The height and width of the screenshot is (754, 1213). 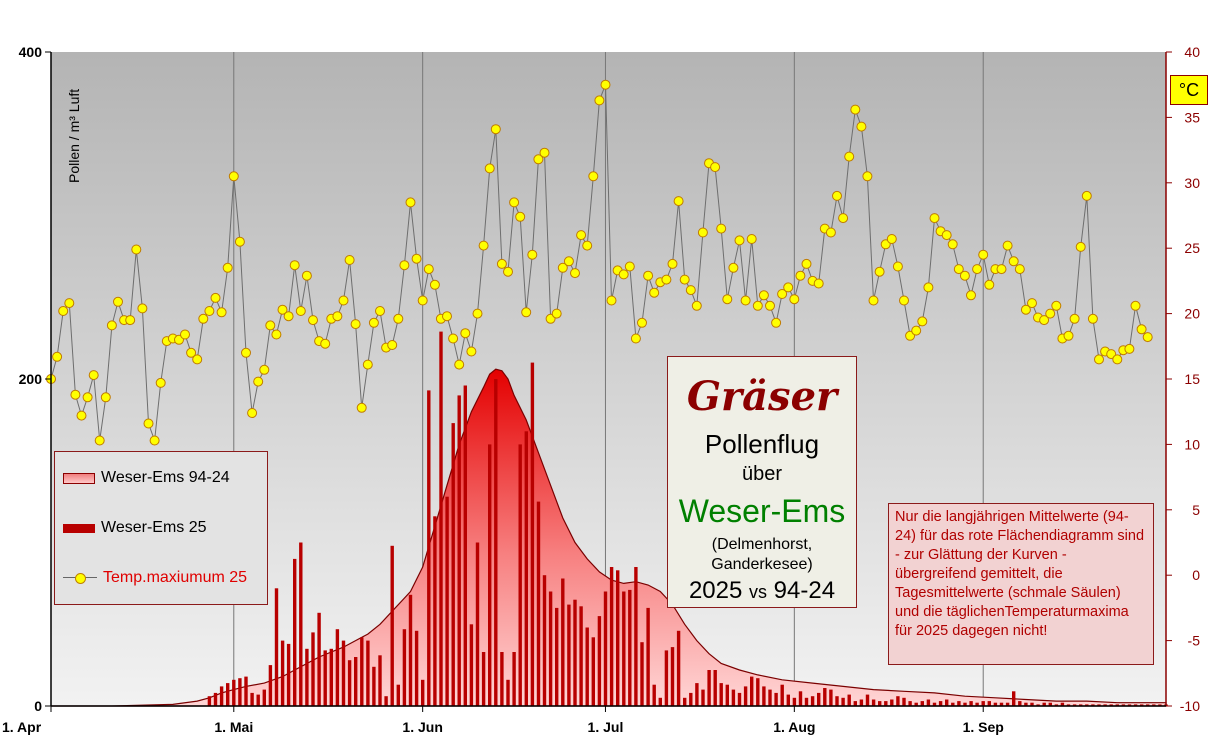 What do you see at coordinates (80, 578) in the screenshot?
I see `legend-swatch-temp` at bounding box center [80, 578].